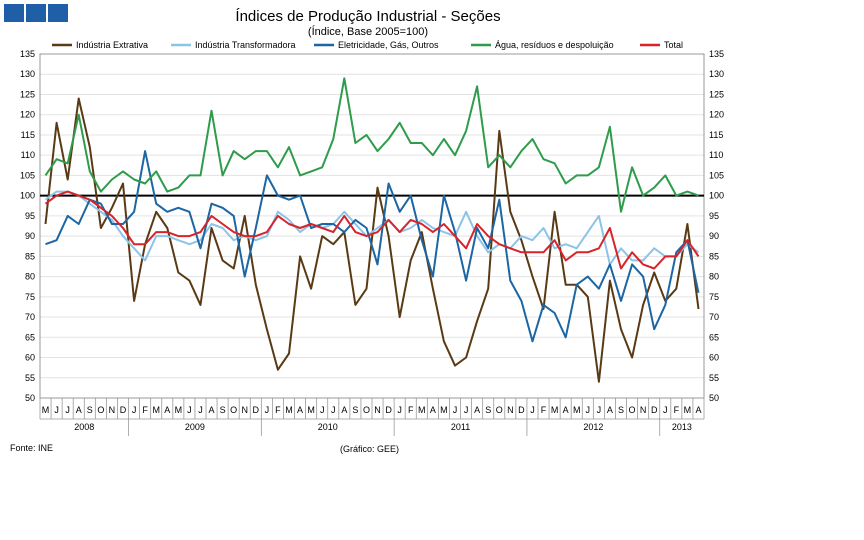 Image resolution: width=864 pixels, height=540 pixels. Describe the element at coordinates (716, 196) in the screenshot. I see `y-tick-label-right: 100` at that location.